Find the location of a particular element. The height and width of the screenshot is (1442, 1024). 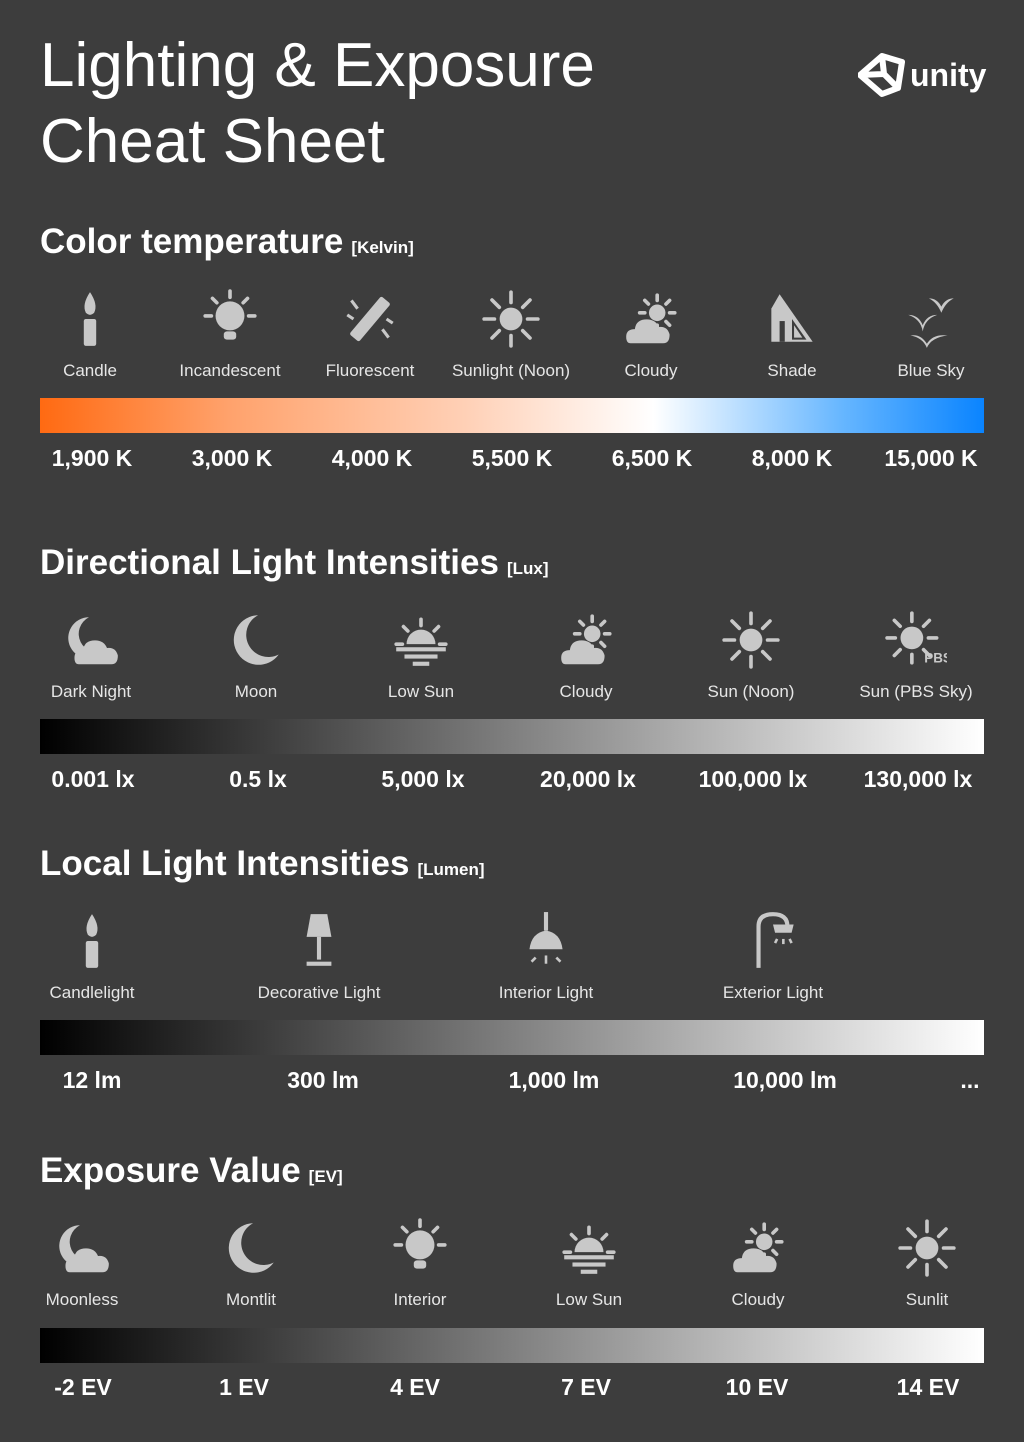

unity-cube-icon is located at coordinates (881, 75).